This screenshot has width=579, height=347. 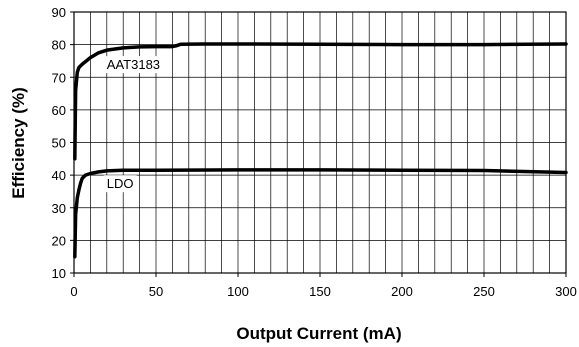 What do you see at coordinates (59, 77) in the screenshot?
I see `y-tick-label: 70` at bounding box center [59, 77].